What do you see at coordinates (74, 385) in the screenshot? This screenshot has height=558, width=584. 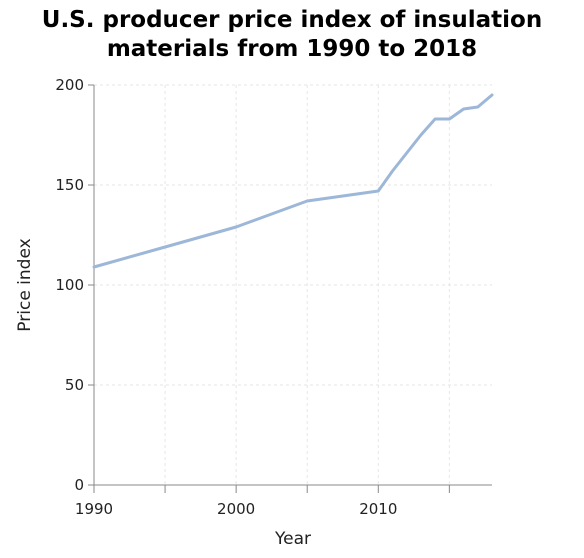 I see `y-tick-label: 50` at bounding box center [74, 385].